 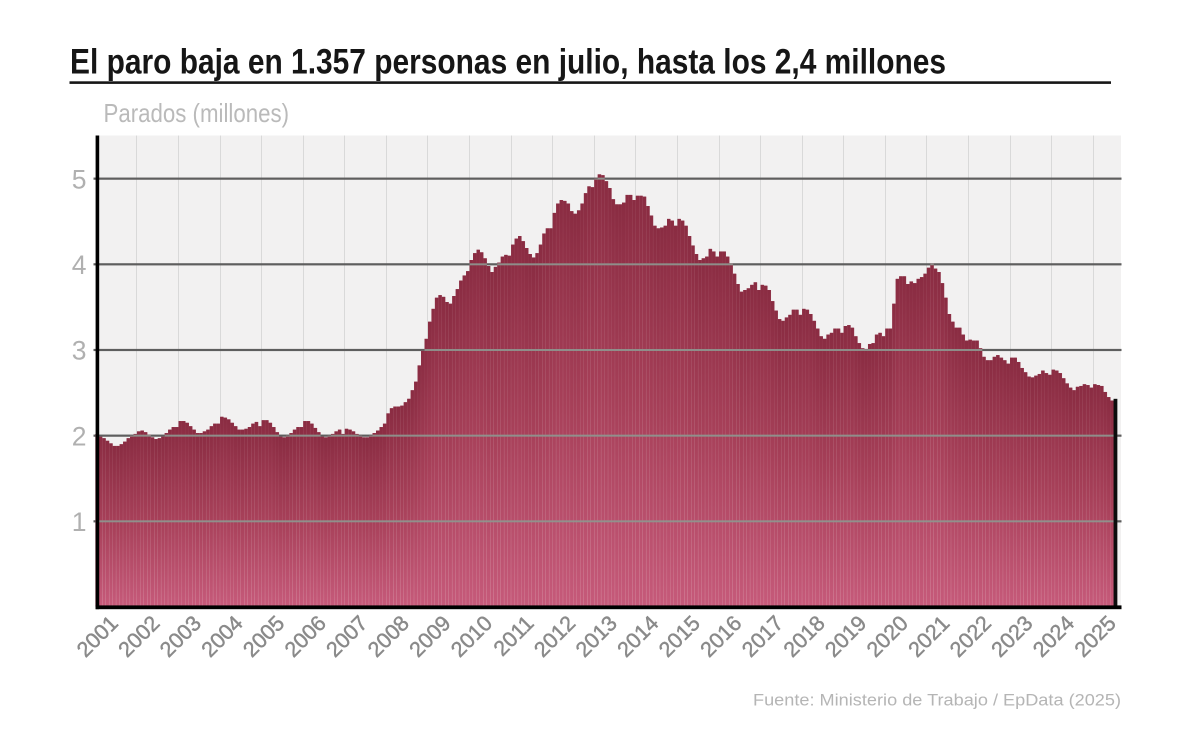 I want to click on svg-text: 3, so click(x=79, y=351).